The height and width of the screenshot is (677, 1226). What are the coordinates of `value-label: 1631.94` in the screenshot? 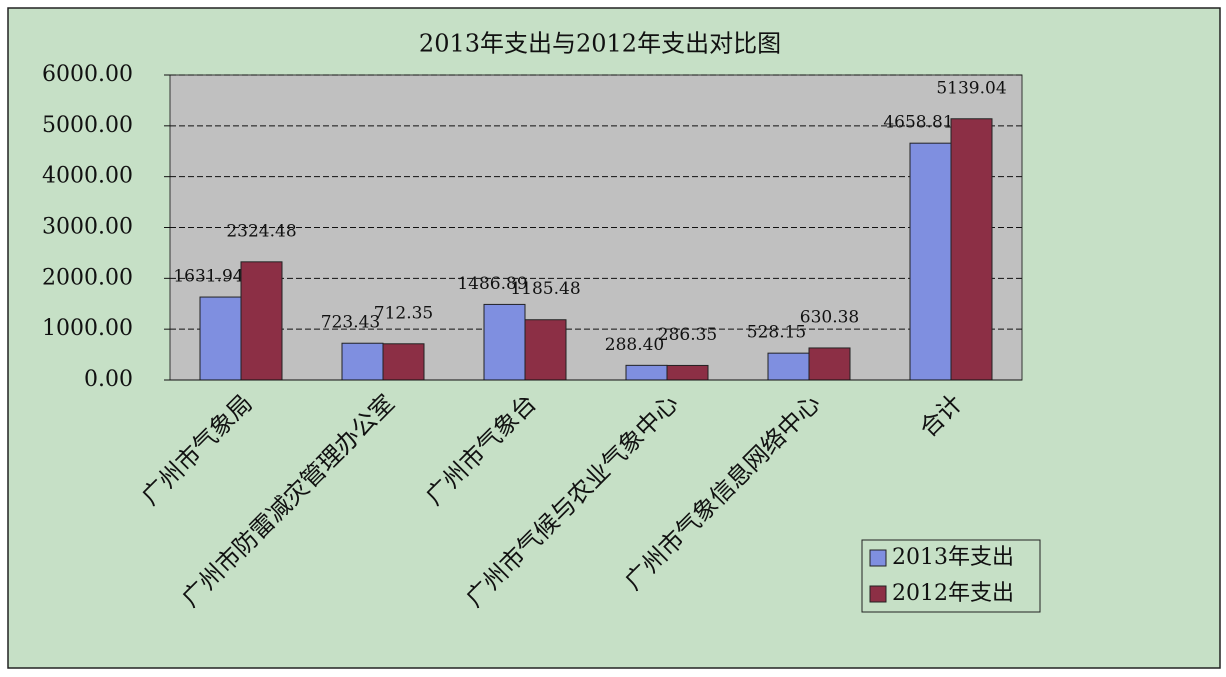 It's located at (208, 277).